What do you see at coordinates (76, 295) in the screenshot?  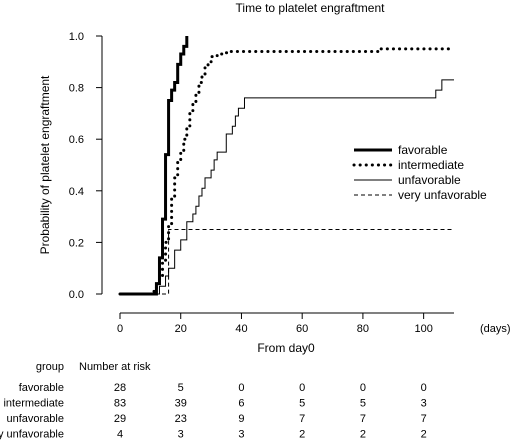 I see `y-tick-label: 0.0` at bounding box center [76, 295].